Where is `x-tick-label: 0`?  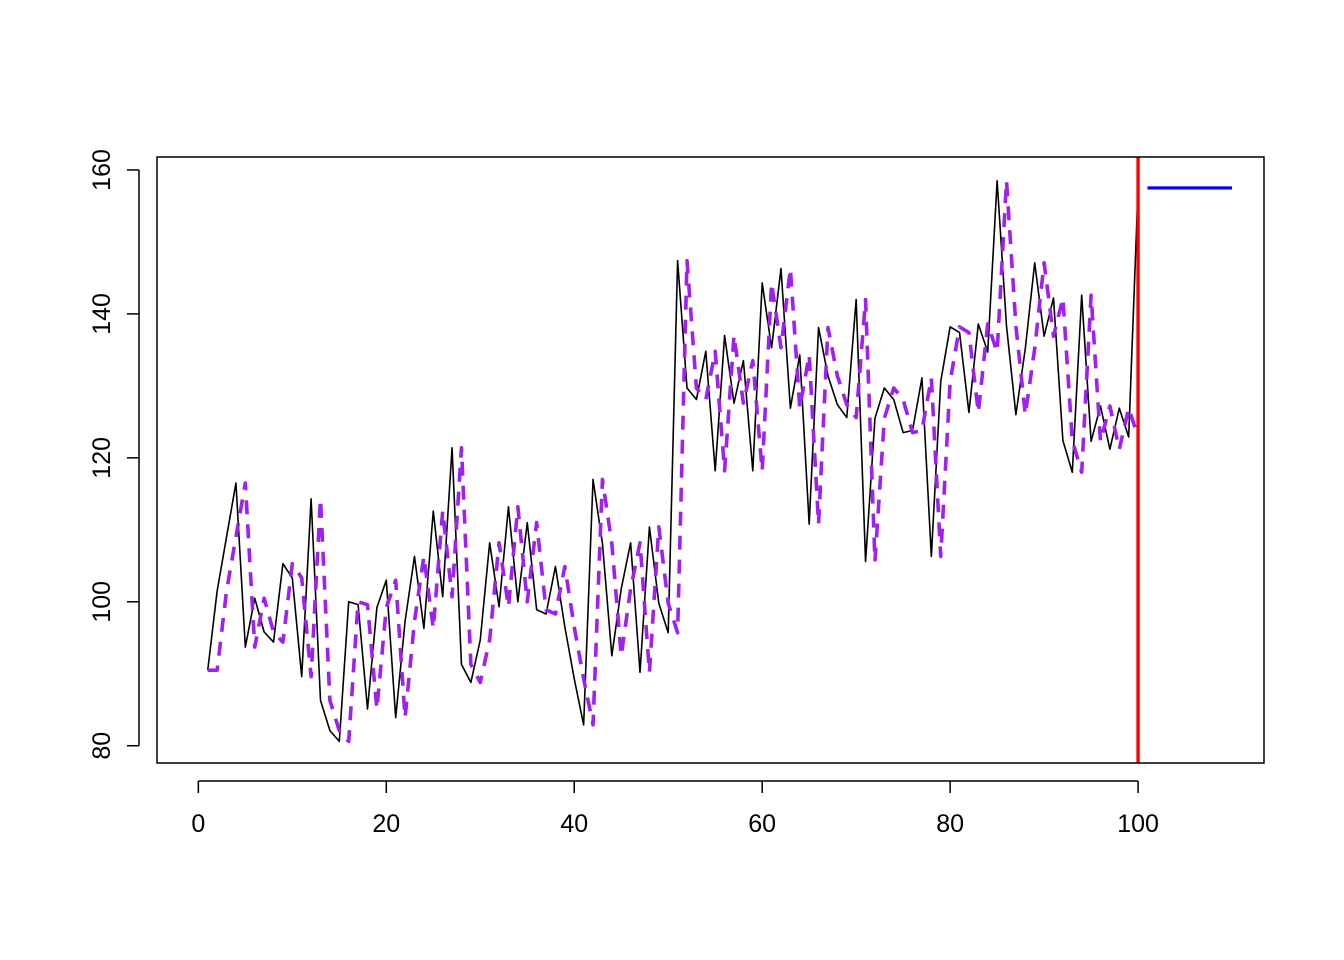 x-tick-label: 0 is located at coordinates (198, 824).